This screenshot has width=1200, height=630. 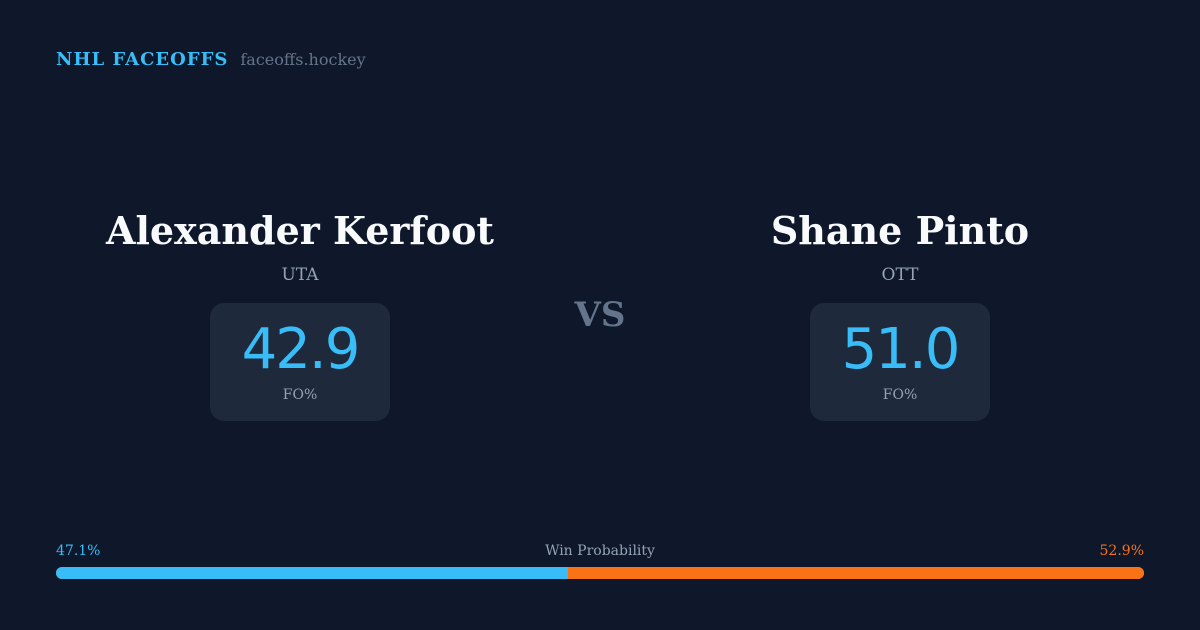 I want to click on probability-title: Win Probability, so click(x=600, y=551).